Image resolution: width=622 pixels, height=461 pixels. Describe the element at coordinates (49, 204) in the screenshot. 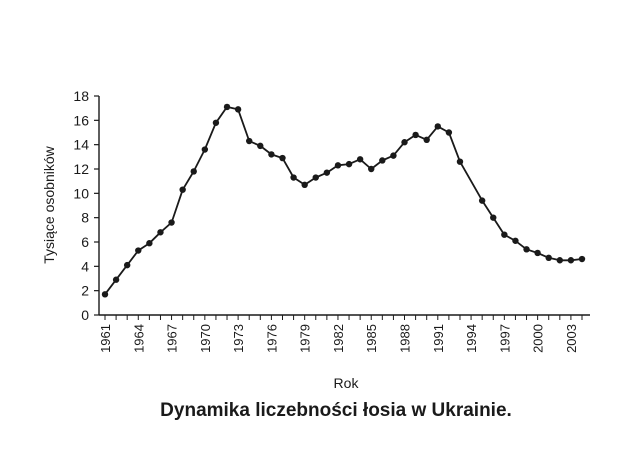

I see `y-axis-title: Tysiące osobników` at that location.